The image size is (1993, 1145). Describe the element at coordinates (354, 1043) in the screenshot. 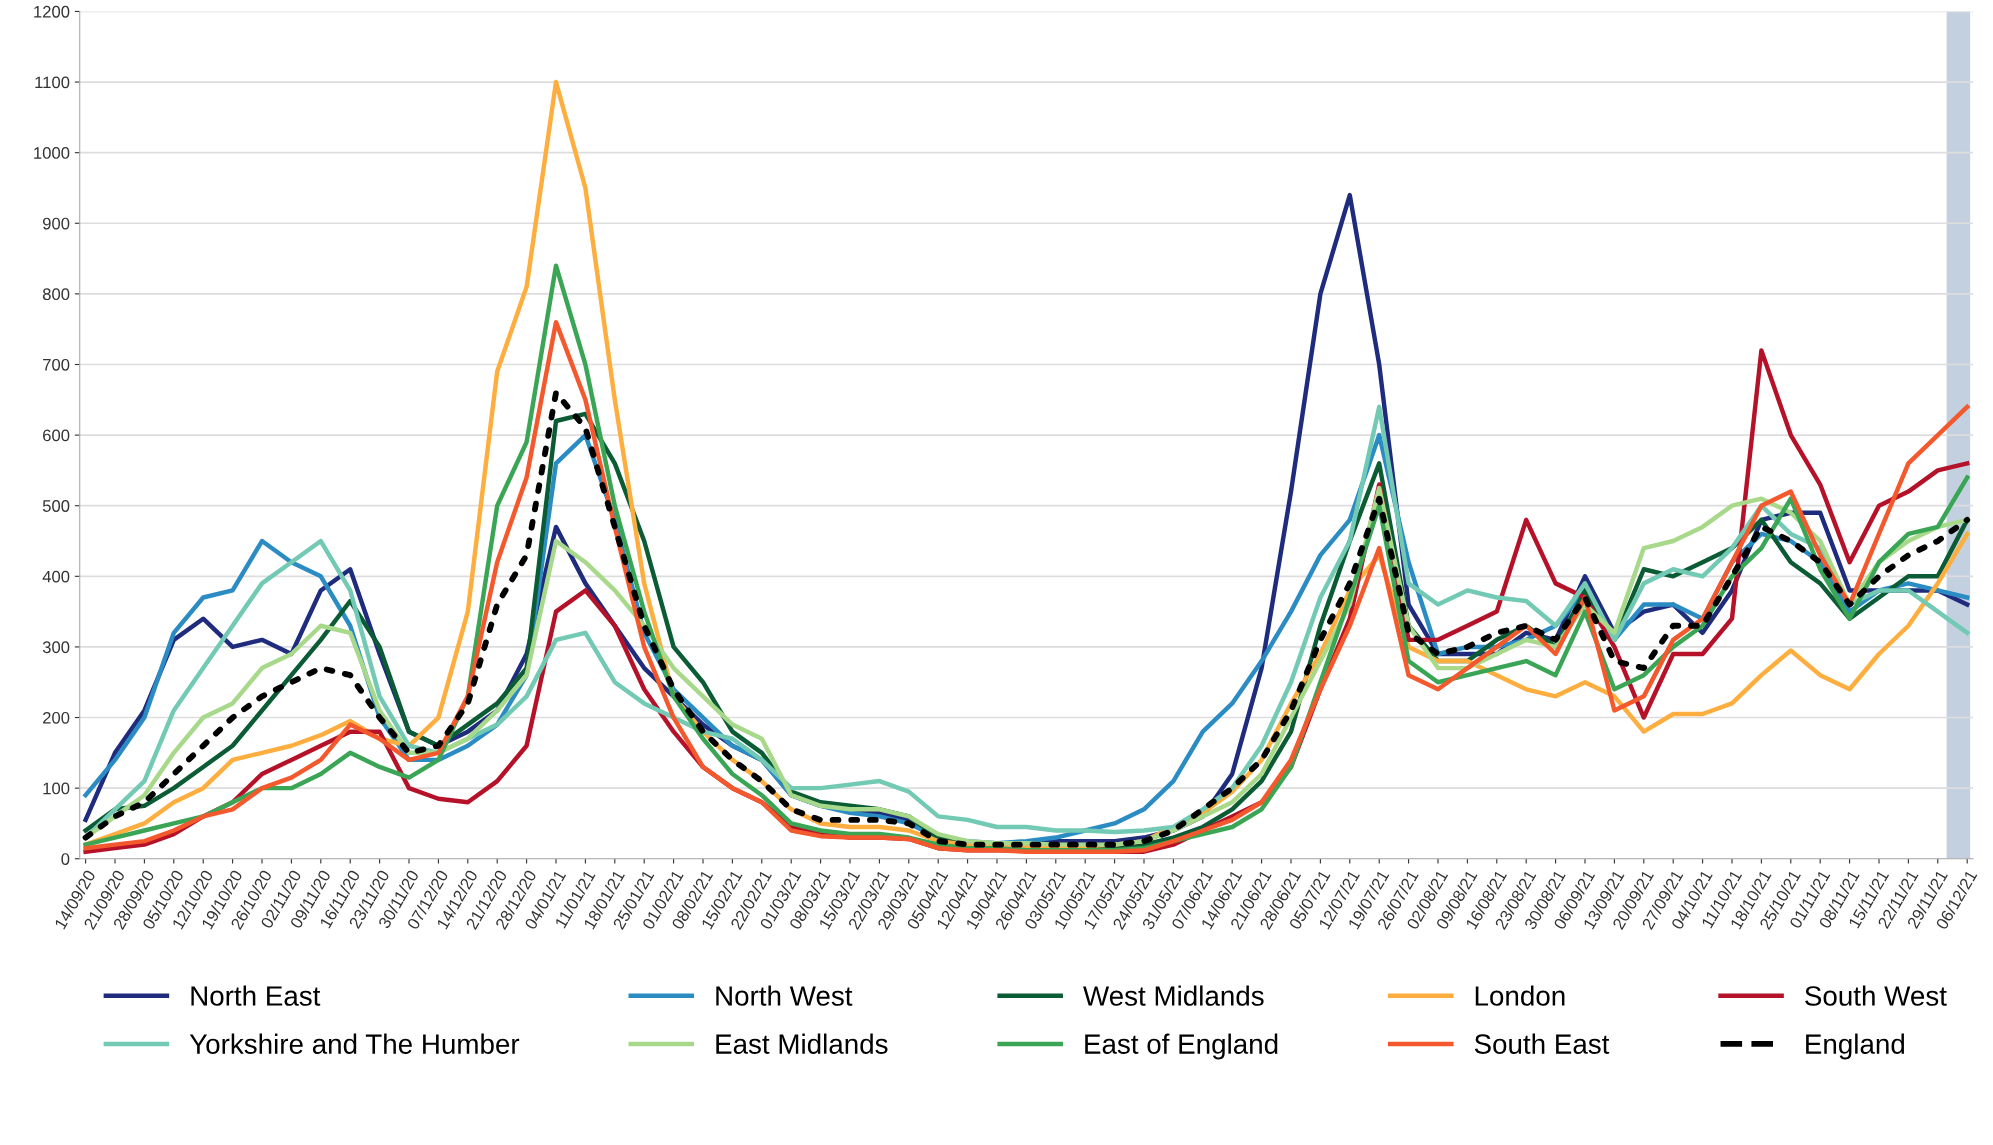

I see `legend-label: Yorkshire and The Humber` at that location.